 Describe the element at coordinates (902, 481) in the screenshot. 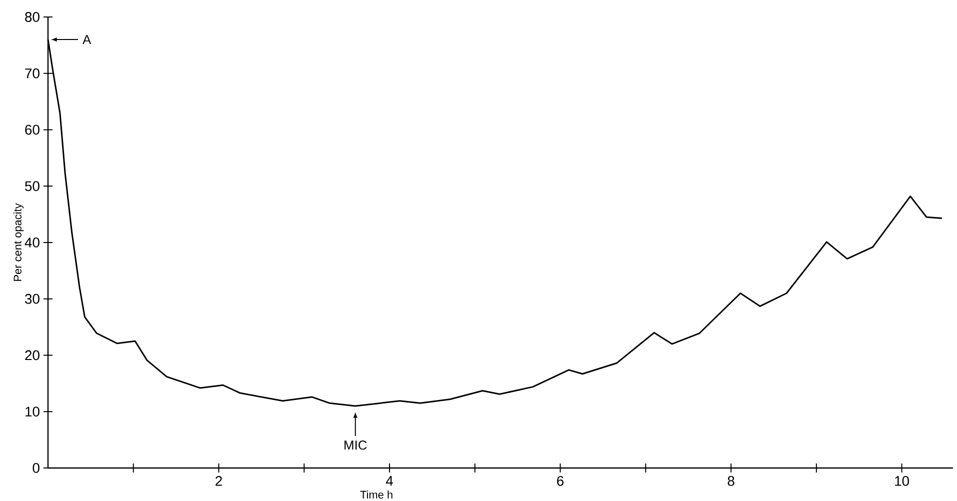

I see `x-tick-label: 10` at that location.